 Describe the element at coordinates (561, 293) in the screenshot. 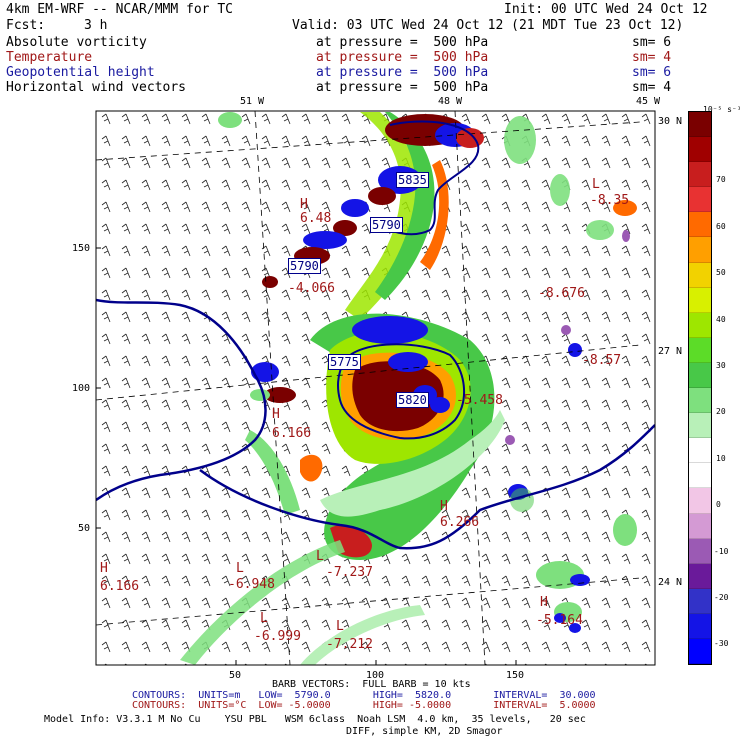

I see `temp-extremum-value: -8.676` at that location.